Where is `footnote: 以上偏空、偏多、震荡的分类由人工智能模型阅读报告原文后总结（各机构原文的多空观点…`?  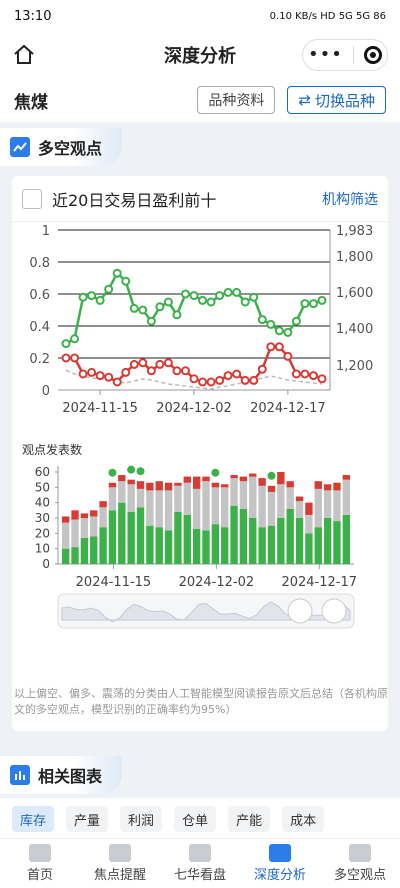
footnote: 以上偏空、偏多、震荡的分类由人工智能模型阅读报告原文后总结（各机构原文的多空观点… is located at coordinates (201, 701).